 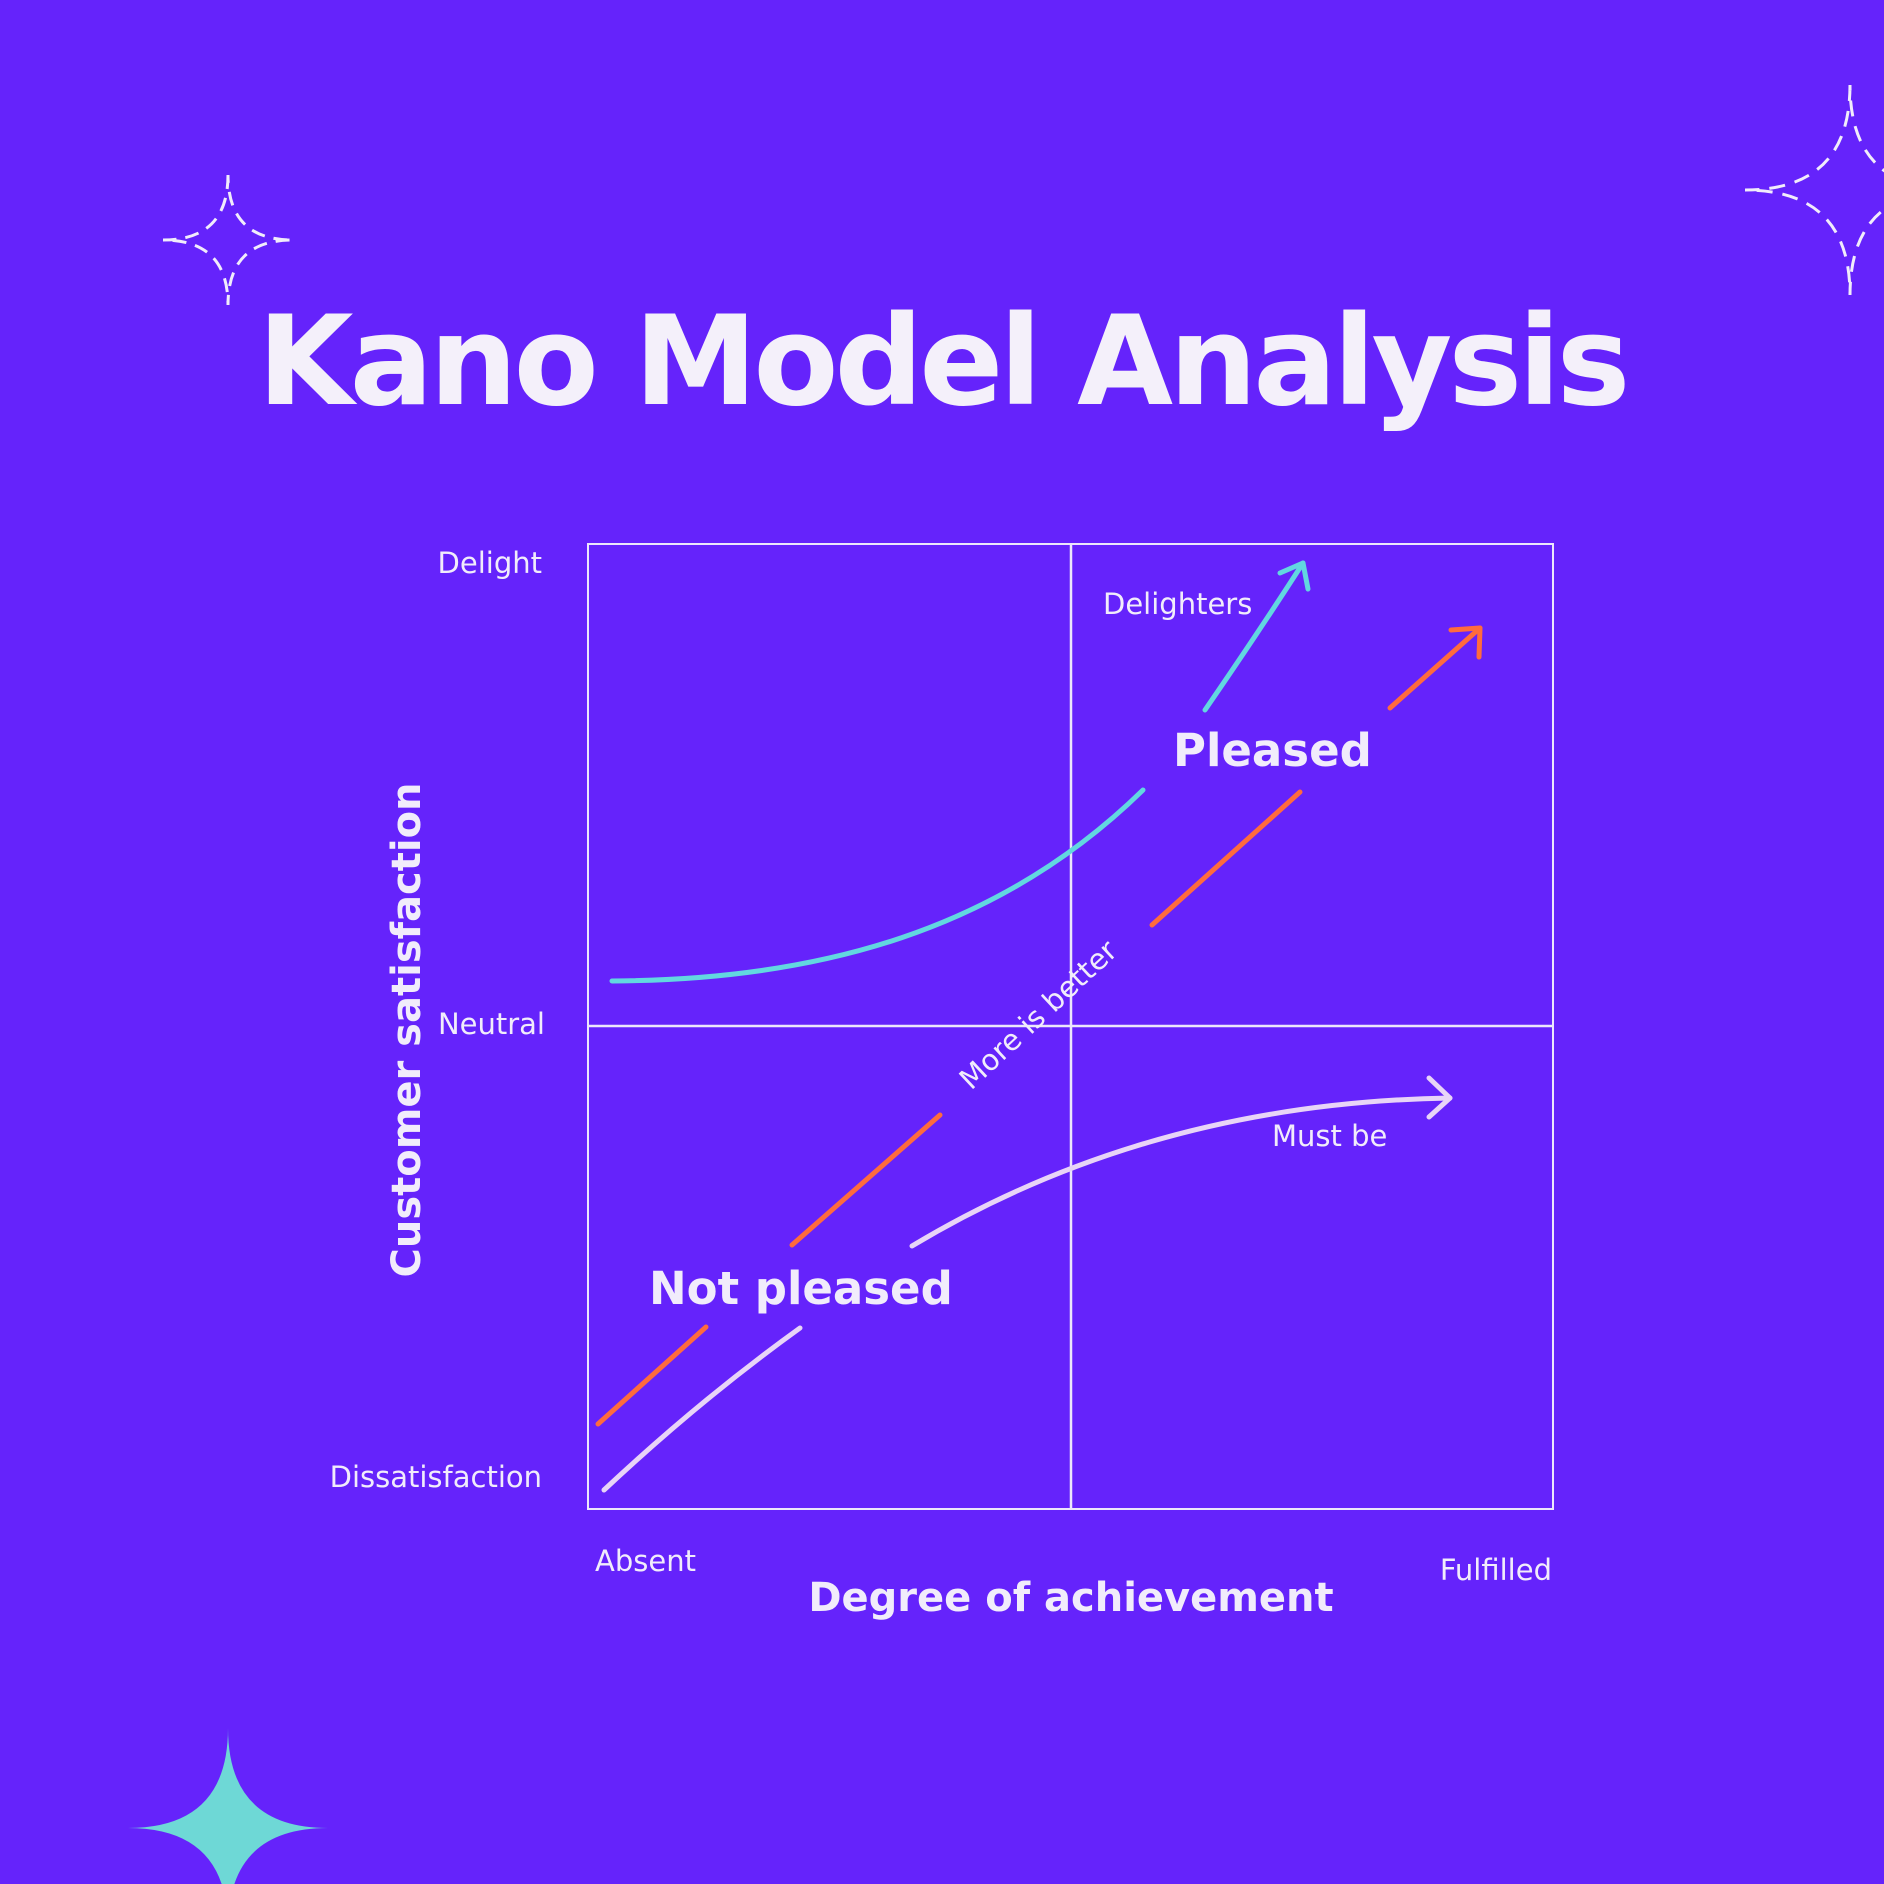 What do you see at coordinates (1294, 576) in the screenshot?
I see `delighters-arrowhead` at bounding box center [1294, 576].